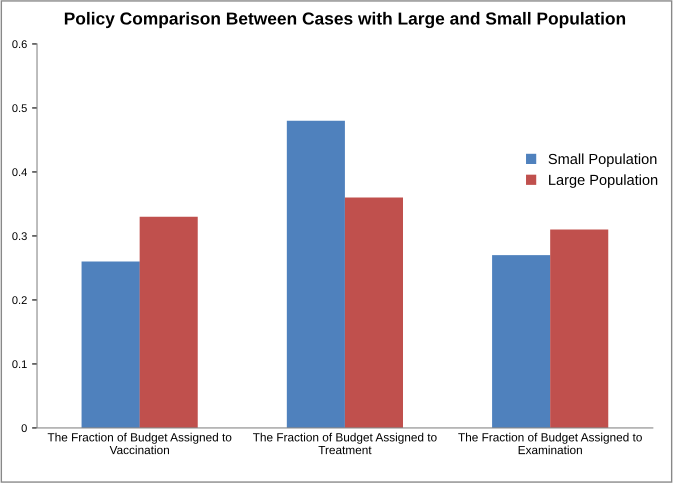 This screenshot has height=483, width=673. Describe the element at coordinates (19, 108) in the screenshot. I see `y-tick-label: 0.5` at that location.